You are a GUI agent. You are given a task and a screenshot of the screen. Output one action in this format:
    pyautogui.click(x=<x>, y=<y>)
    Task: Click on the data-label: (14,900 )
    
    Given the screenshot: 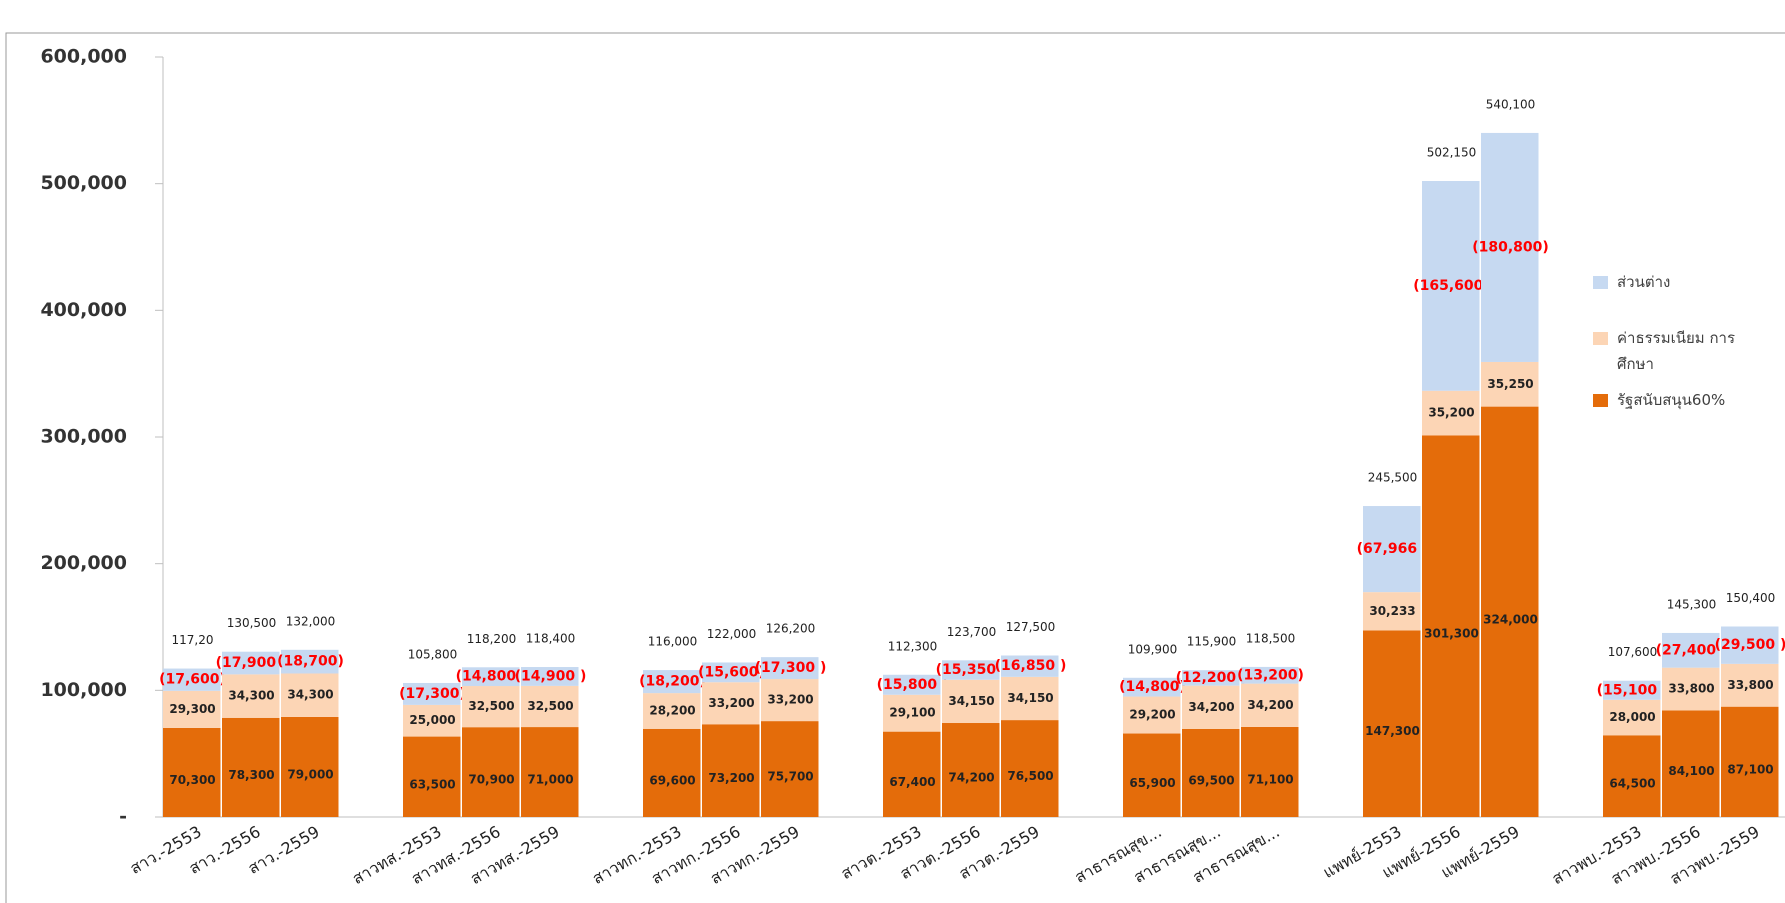 What is the action you would take?
    pyautogui.click(x=551, y=676)
    